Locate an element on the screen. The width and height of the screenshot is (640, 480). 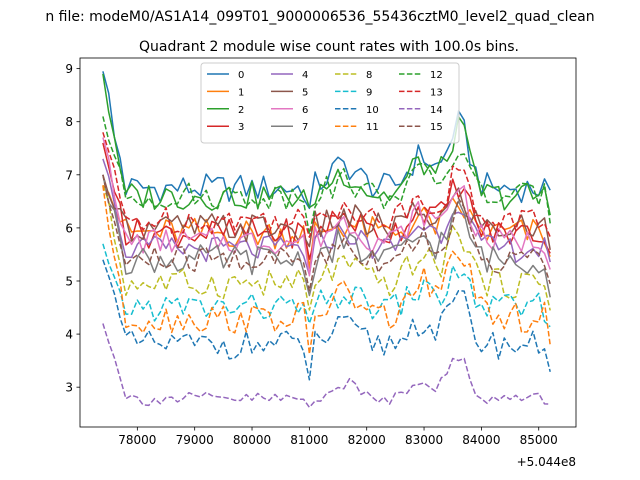
legend-label-6: 6 is located at coordinates (305, 110).